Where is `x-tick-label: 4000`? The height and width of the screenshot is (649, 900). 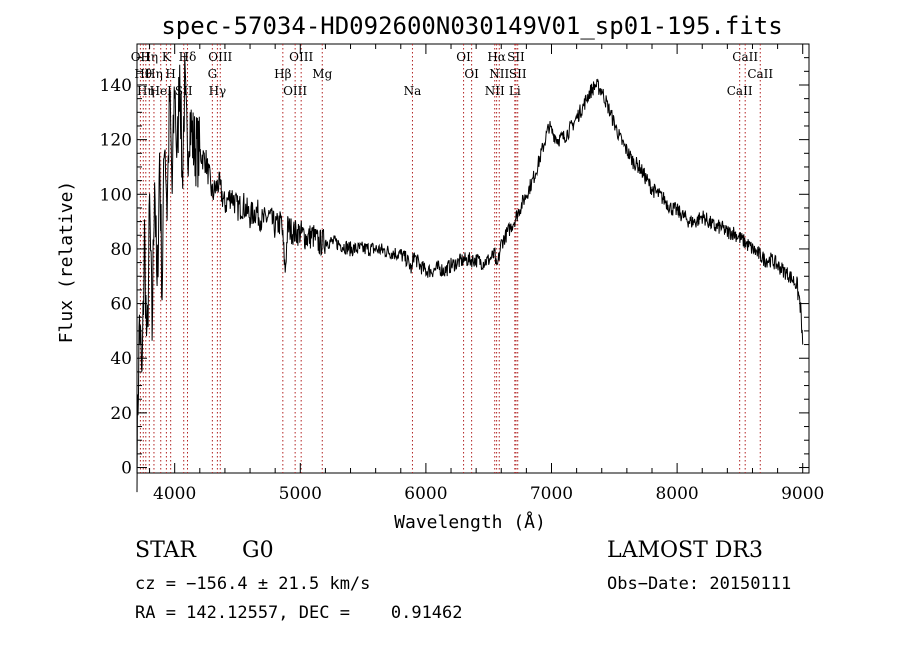 x-tick-label: 4000 is located at coordinates (174, 494).